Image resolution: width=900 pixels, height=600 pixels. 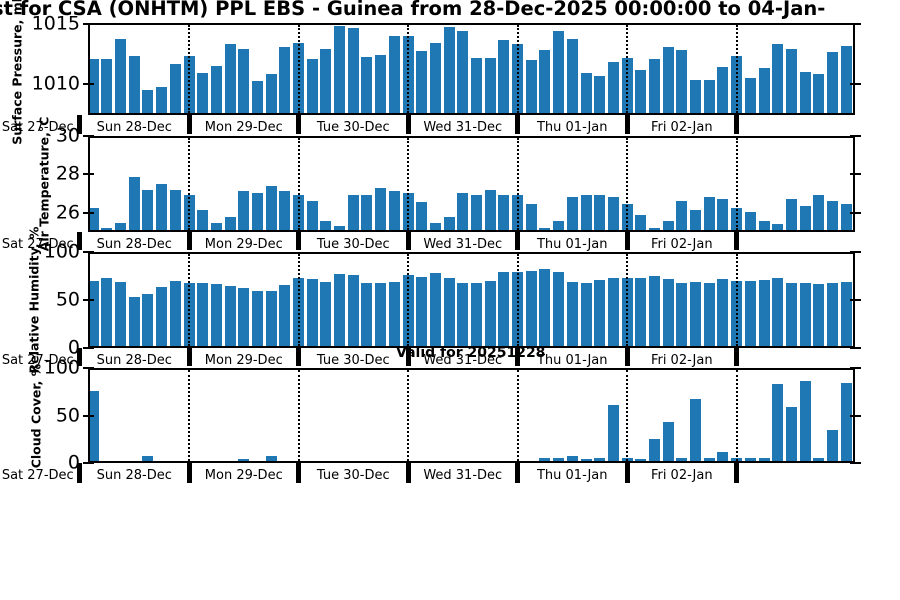 What do you see at coordinates (36, 415) in the screenshot?
I see `y-axis-label-cloud-cover: Cloud Cover, %` at bounding box center [36, 415].